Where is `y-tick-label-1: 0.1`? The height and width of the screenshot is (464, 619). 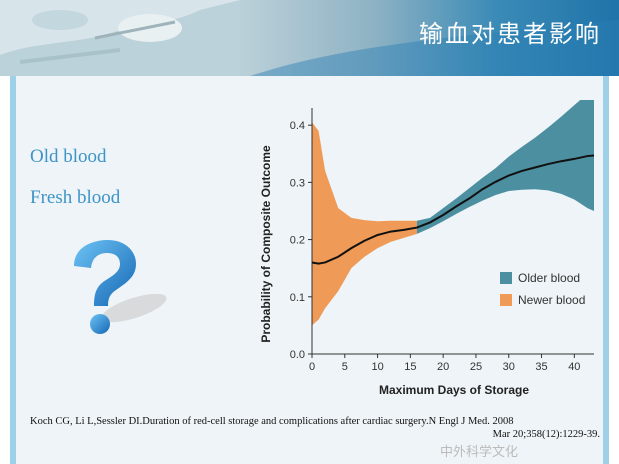 y-tick-label-1: 0.1 is located at coordinates (297, 298).